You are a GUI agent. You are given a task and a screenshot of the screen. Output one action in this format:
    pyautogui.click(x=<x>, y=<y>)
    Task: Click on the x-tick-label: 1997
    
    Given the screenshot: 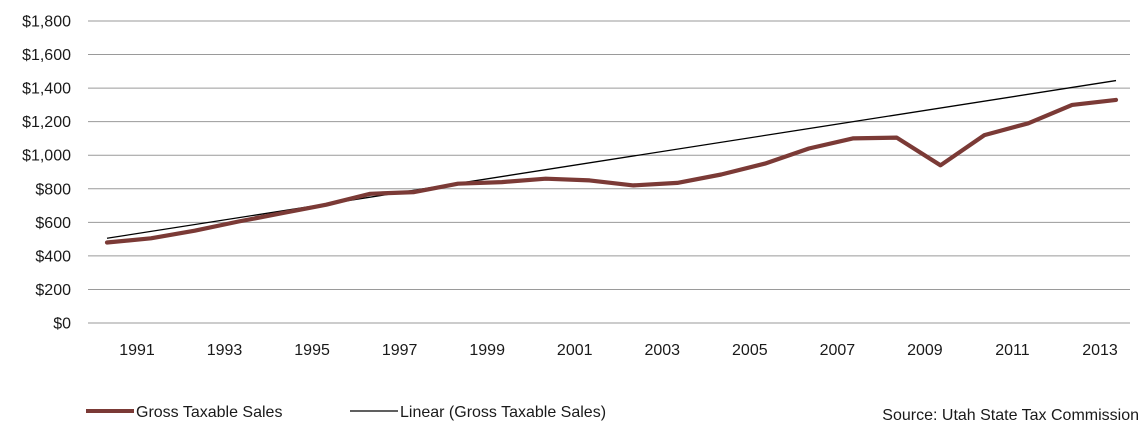 What is the action you would take?
    pyautogui.click(x=400, y=350)
    